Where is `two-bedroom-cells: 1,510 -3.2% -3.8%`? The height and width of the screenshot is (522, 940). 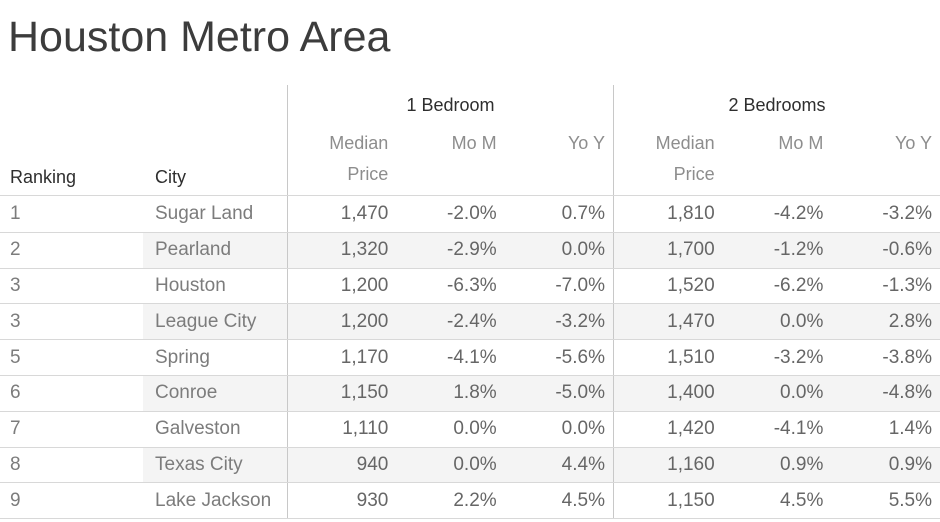
two-bedroom-cells: 1,510 -3.2% -3.8% is located at coordinates (776, 357).